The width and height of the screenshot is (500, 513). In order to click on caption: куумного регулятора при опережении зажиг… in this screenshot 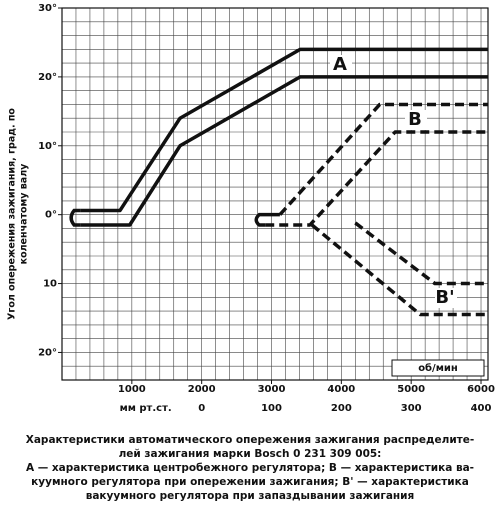, I will do `click(250, 482)`.